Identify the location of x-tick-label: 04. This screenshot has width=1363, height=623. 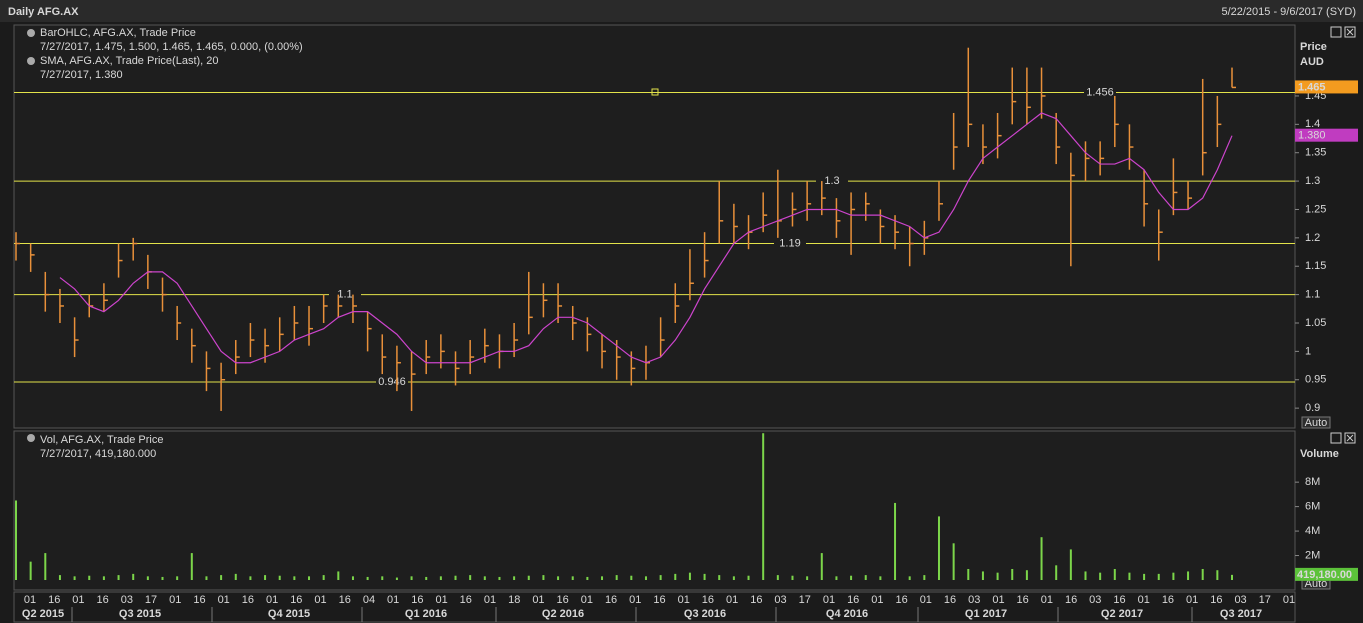
(369, 600).